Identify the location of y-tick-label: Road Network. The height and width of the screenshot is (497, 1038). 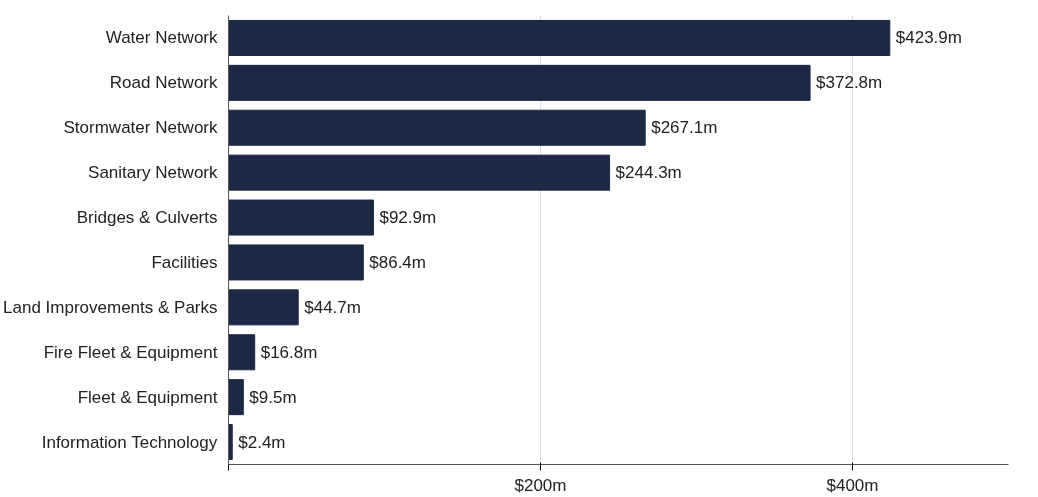
(163, 83).